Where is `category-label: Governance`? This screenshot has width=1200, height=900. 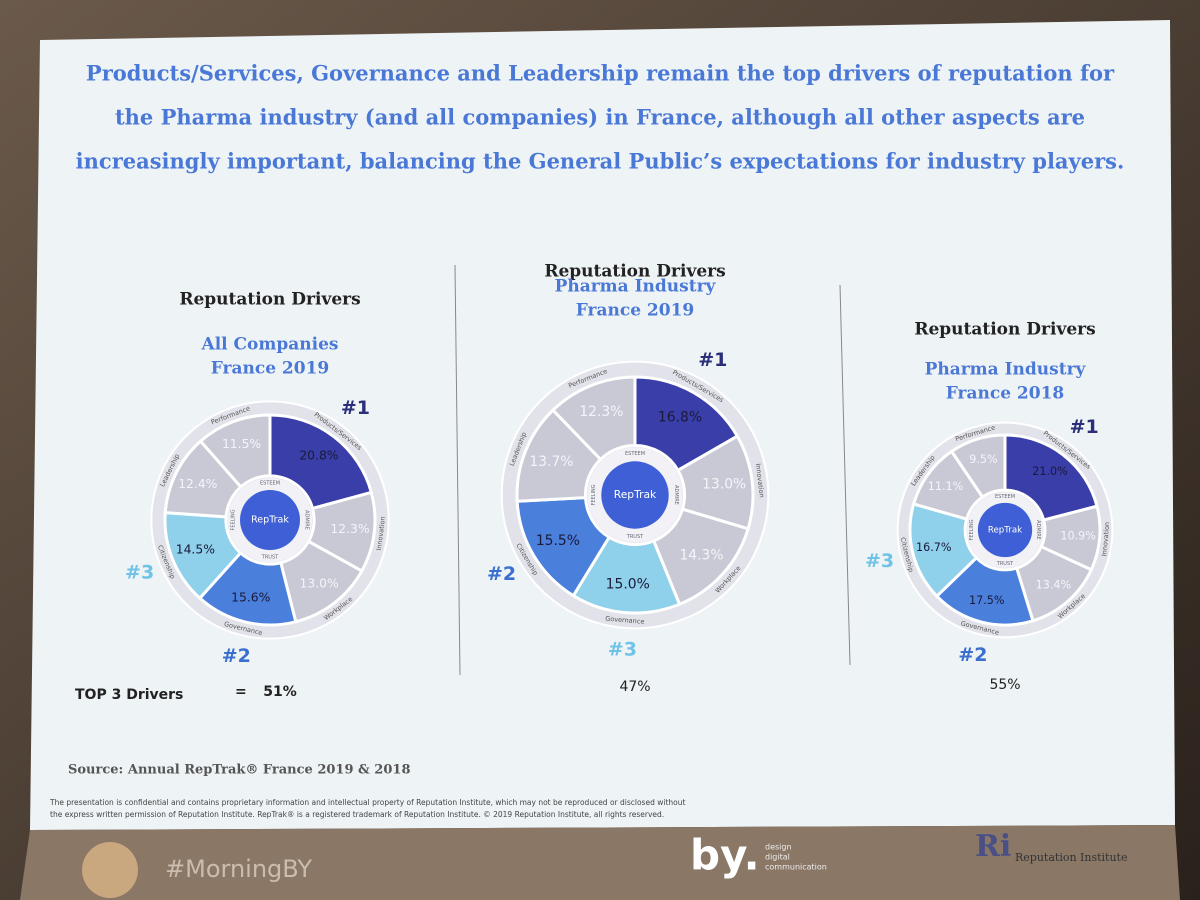
category-label: Governance is located at coordinates (625, 620).